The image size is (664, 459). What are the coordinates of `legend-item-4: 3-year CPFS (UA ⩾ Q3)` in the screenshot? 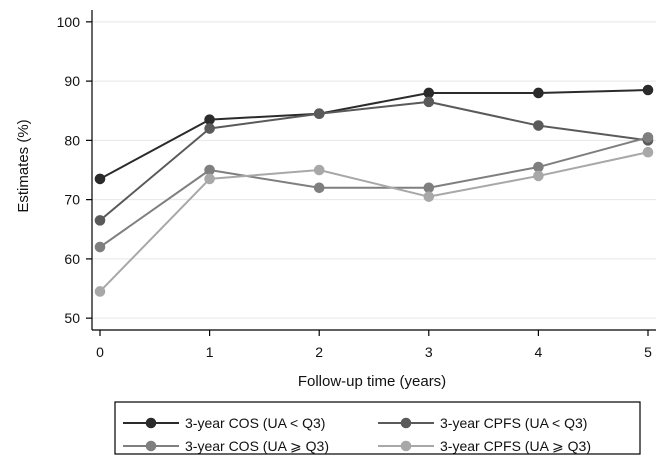 It's located at (484, 446).